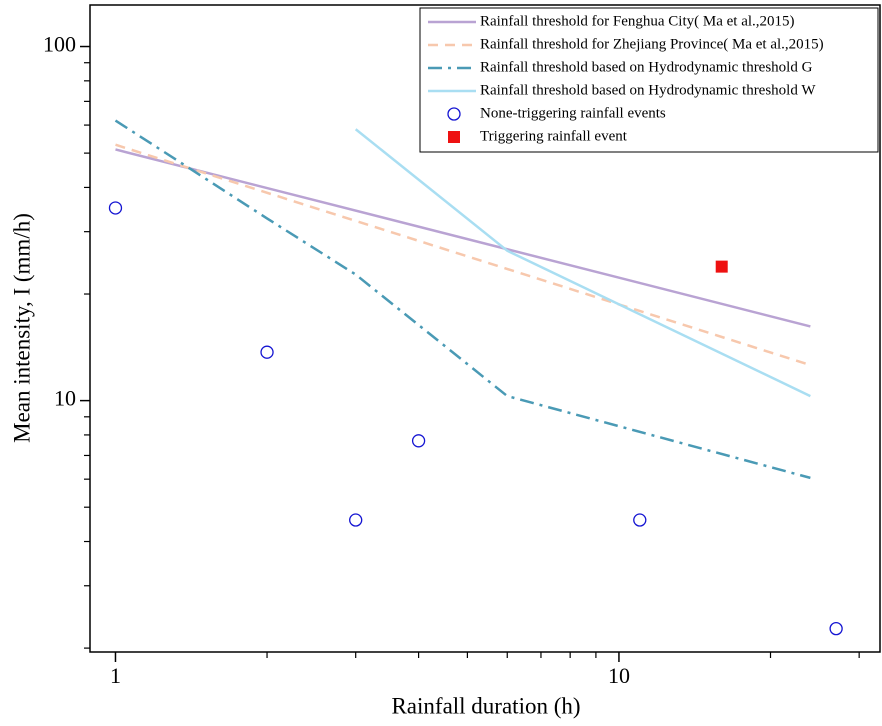  Describe the element at coordinates (59, 44) in the screenshot. I see `y-tick-label: 100` at that location.